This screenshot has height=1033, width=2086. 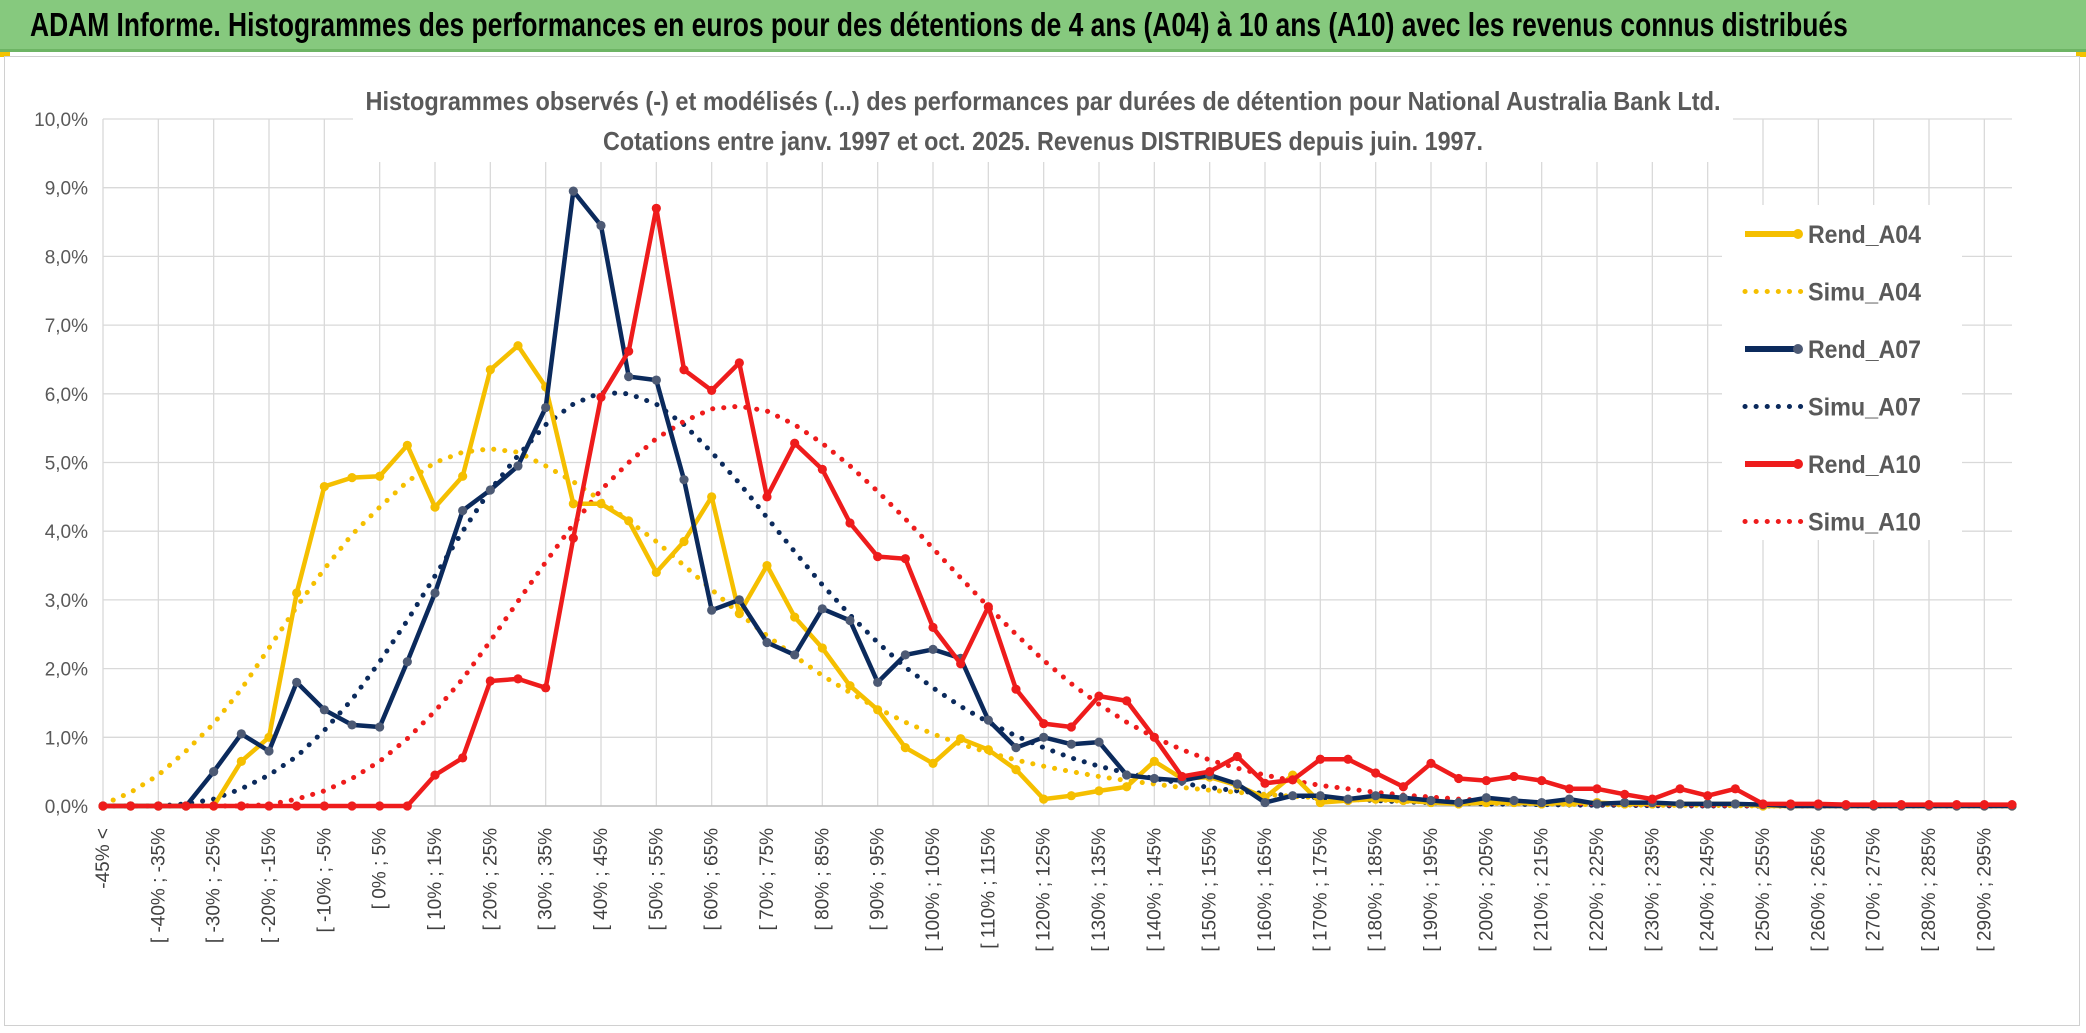 What do you see at coordinates (66, 395) in the screenshot?
I see `y-tick-label: 6,0%` at bounding box center [66, 395].